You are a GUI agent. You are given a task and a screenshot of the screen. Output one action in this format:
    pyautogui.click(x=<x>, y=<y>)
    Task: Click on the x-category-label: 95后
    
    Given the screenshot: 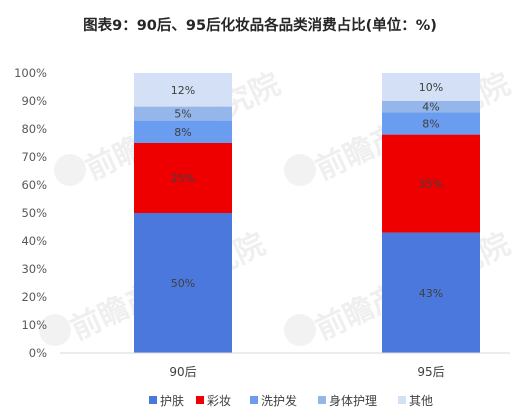 What is the action you would take?
    pyautogui.click(x=430, y=372)
    